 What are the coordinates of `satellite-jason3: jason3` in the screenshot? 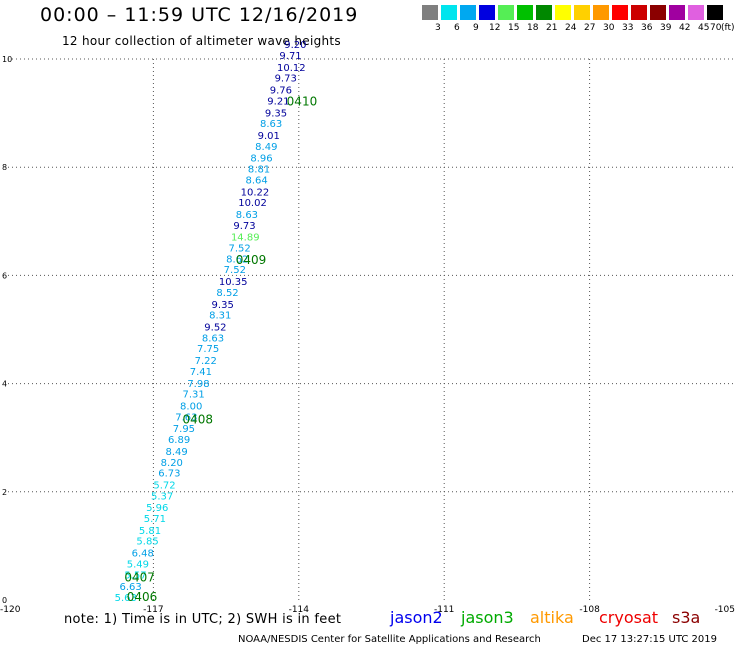 It's located at (487, 617).